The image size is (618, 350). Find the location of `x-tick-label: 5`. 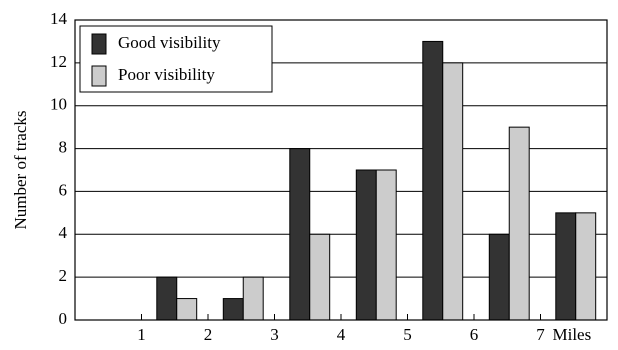

x-tick-label: 5 is located at coordinates (407, 334).